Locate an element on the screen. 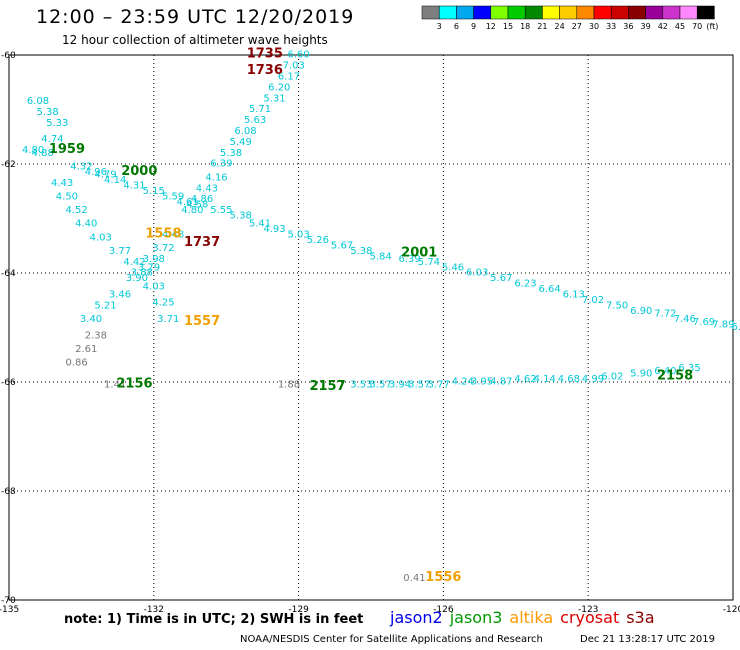 This screenshot has height=650, width=740. wave-height-label: 3.79 is located at coordinates (149, 267).